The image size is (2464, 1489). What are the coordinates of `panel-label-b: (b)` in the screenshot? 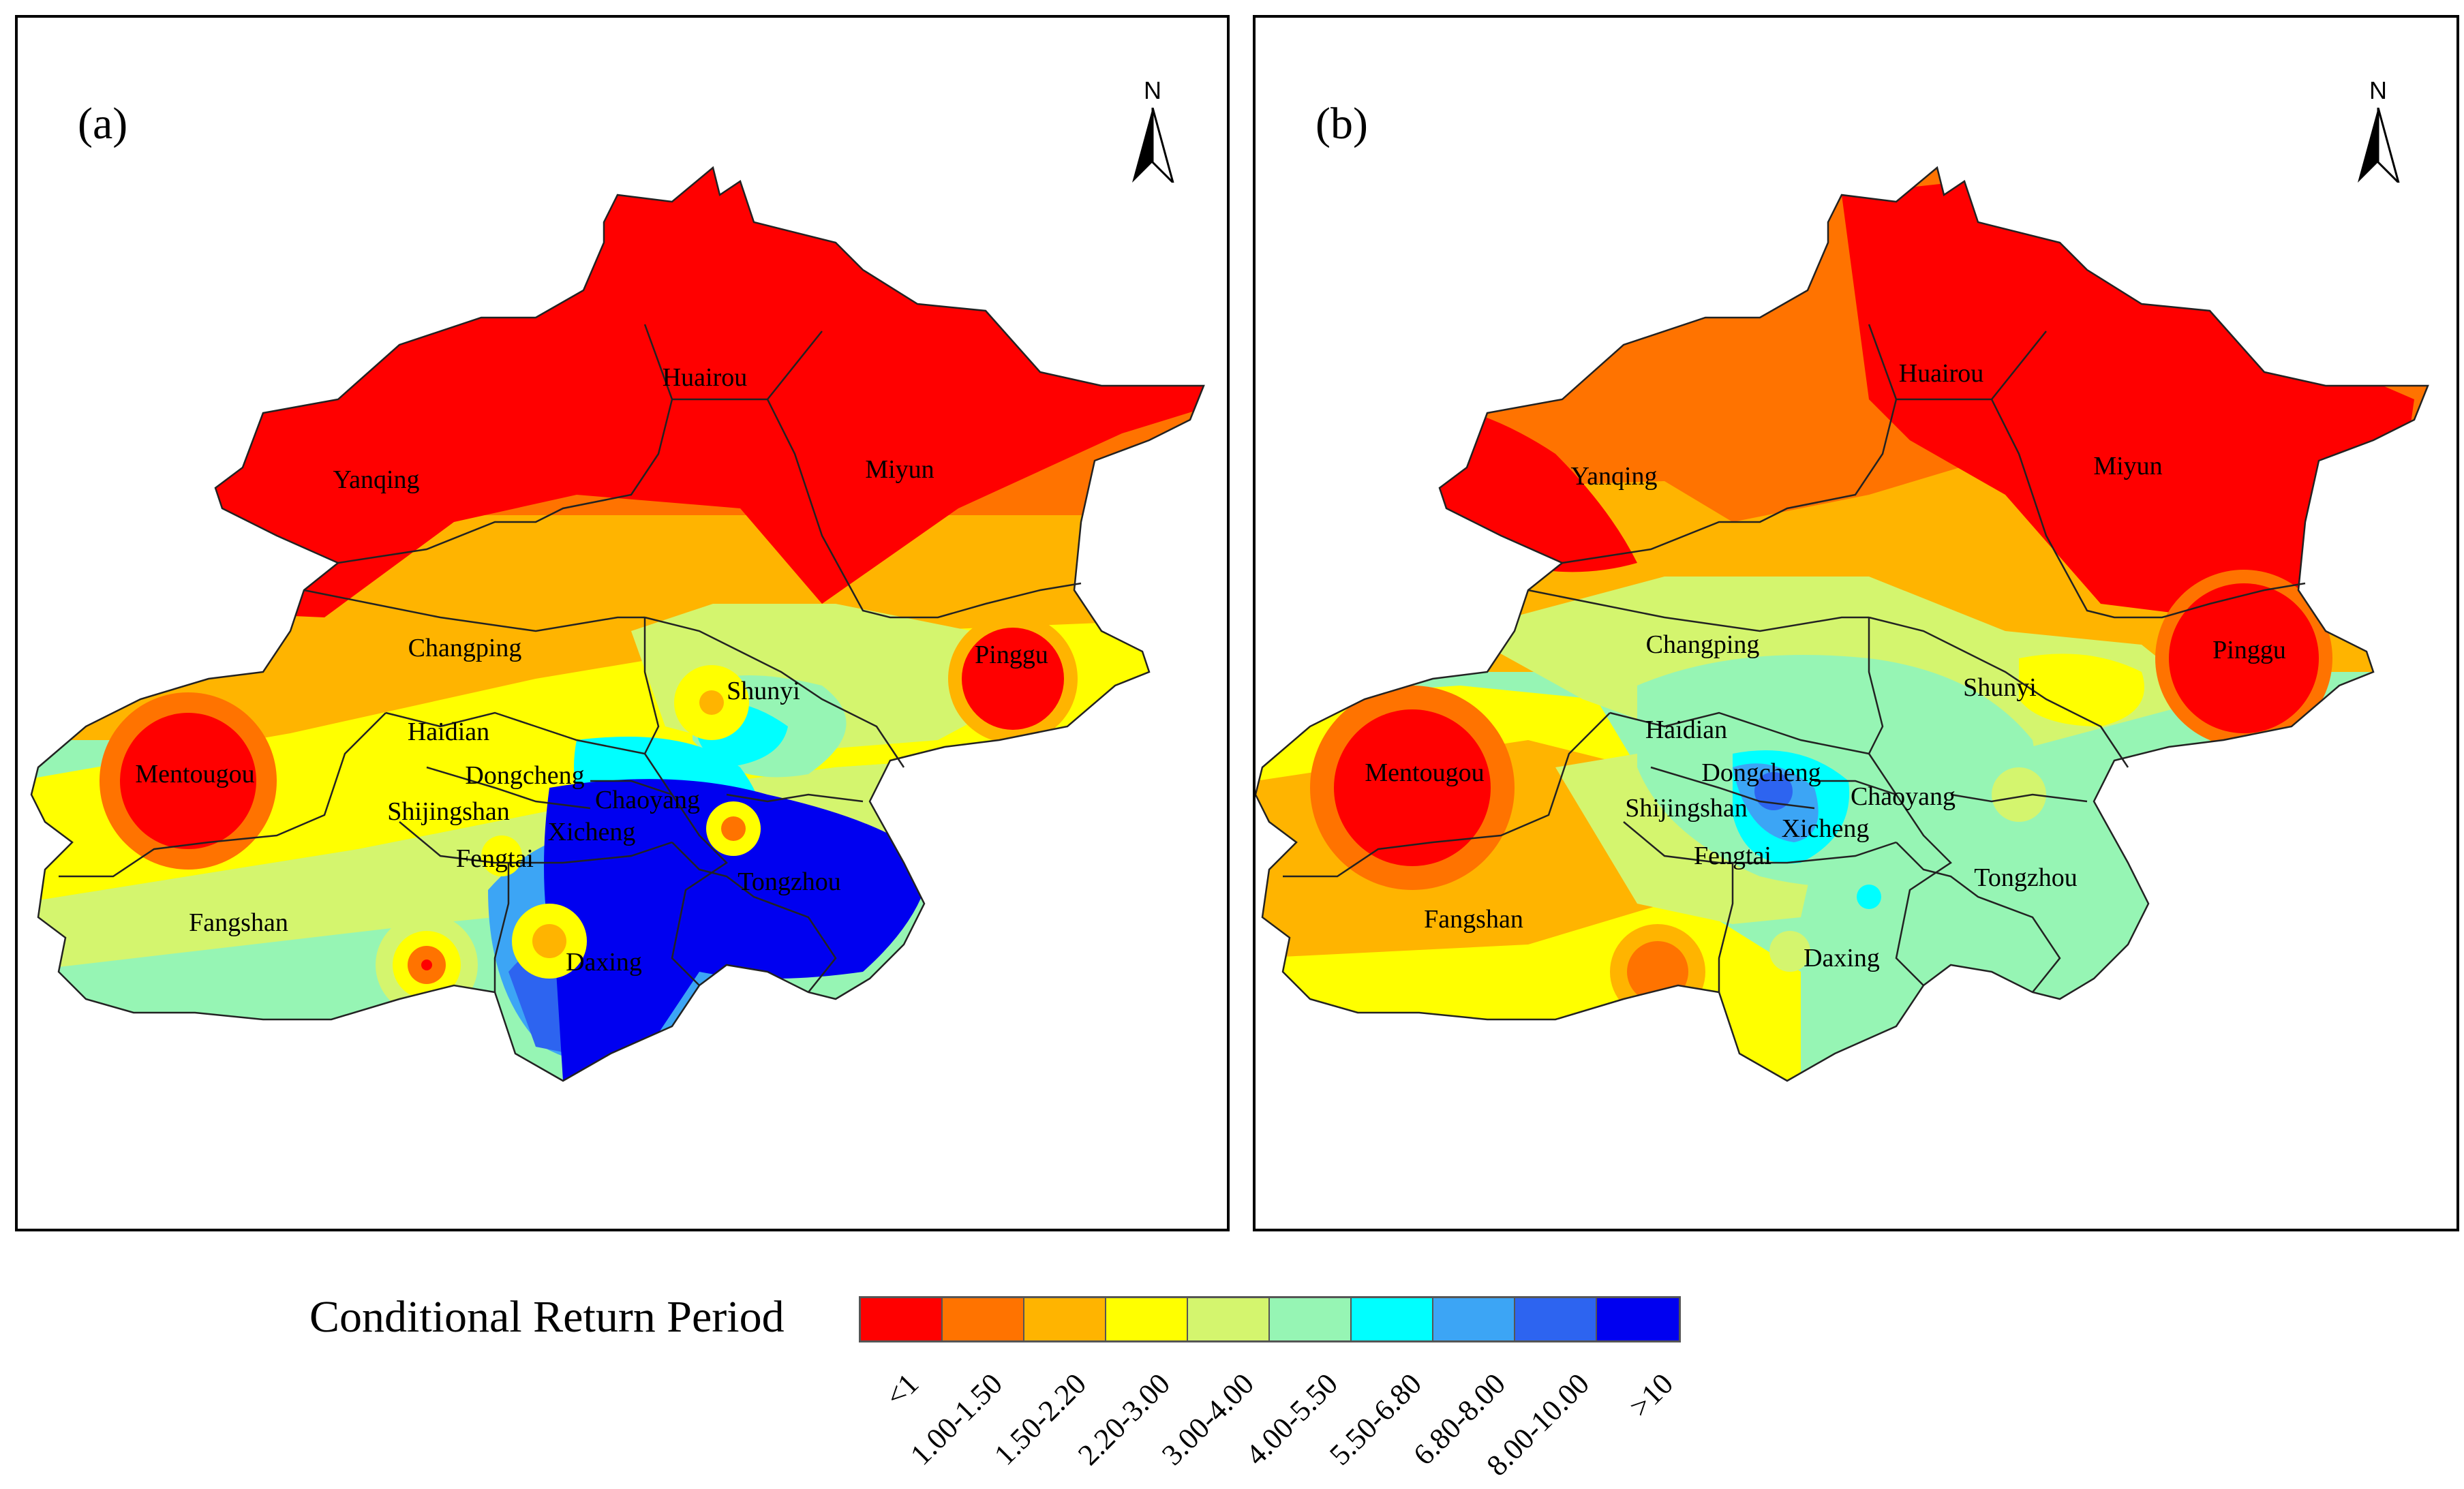 It's located at (1341, 124).